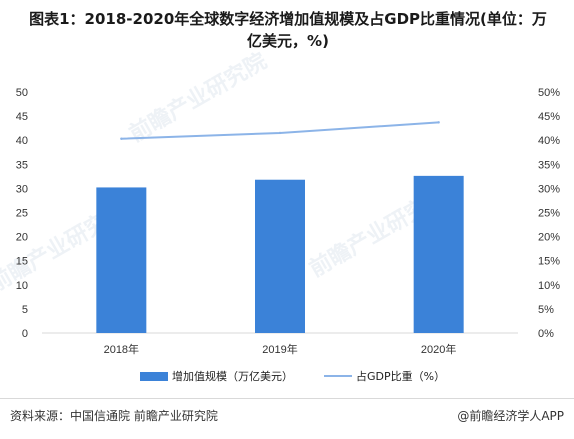 This screenshot has height=439, width=574. I want to click on footer-divider, so click(287, 398).